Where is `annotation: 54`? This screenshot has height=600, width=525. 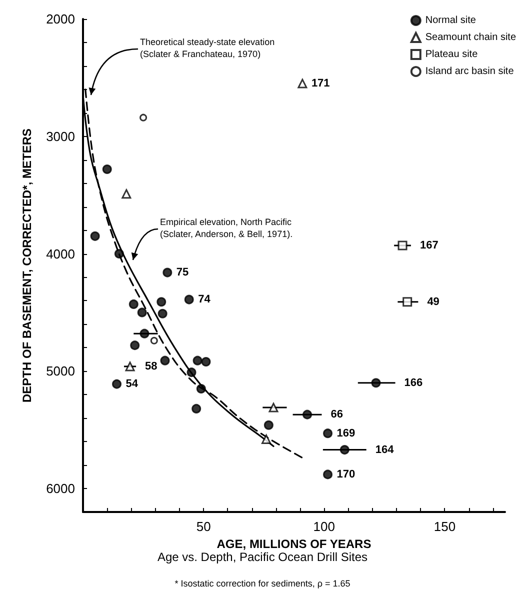
annotation: 54 is located at coordinates (132, 384).